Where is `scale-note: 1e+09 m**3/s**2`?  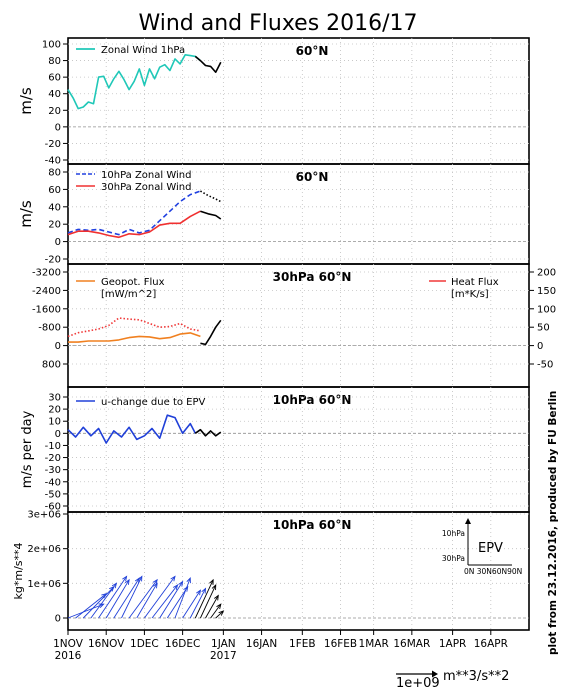 scale-note: 1e+09 m**3/s**2 is located at coordinates (452, 680).